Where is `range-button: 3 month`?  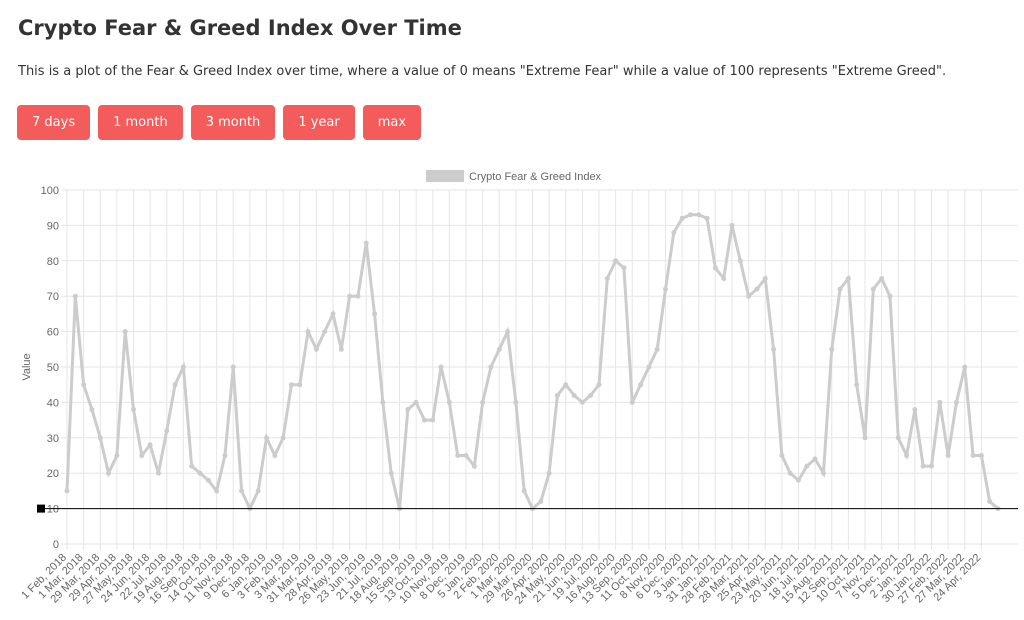 range-button: 3 month is located at coordinates (233, 122).